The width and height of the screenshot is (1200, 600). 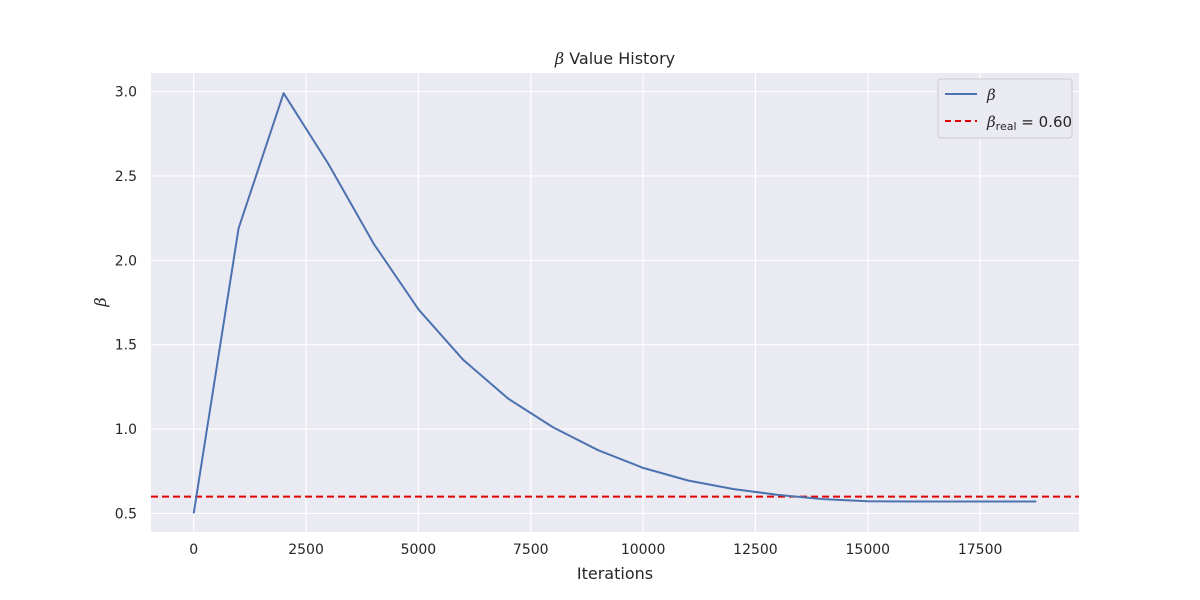 I want to click on x-tick-label: 0, so click(x=193, y=550).